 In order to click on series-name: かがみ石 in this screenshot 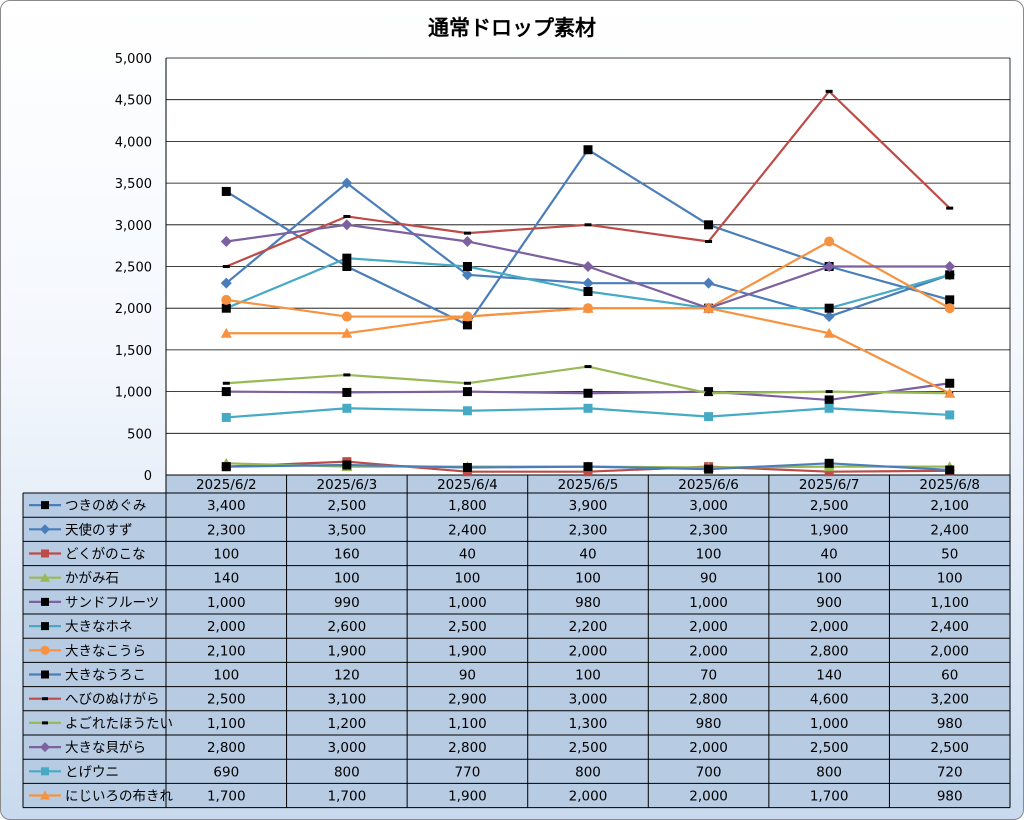, I will do `click(92, 579)`.